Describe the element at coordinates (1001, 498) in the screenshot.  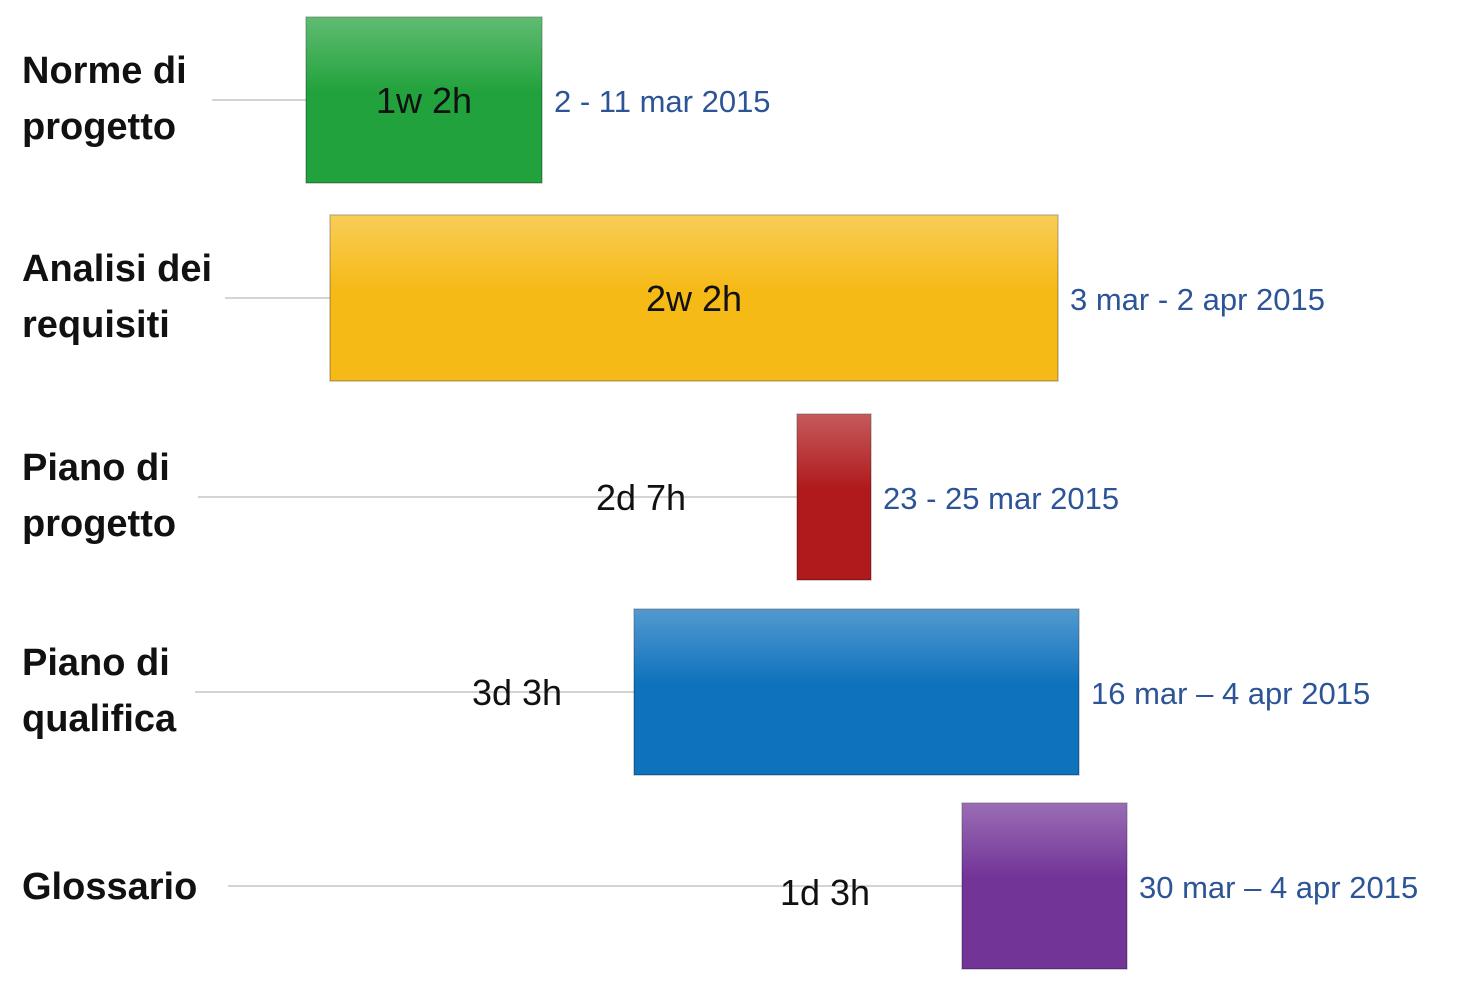
I see `date-range-label: 23 - 25 mar 2015` at that location.